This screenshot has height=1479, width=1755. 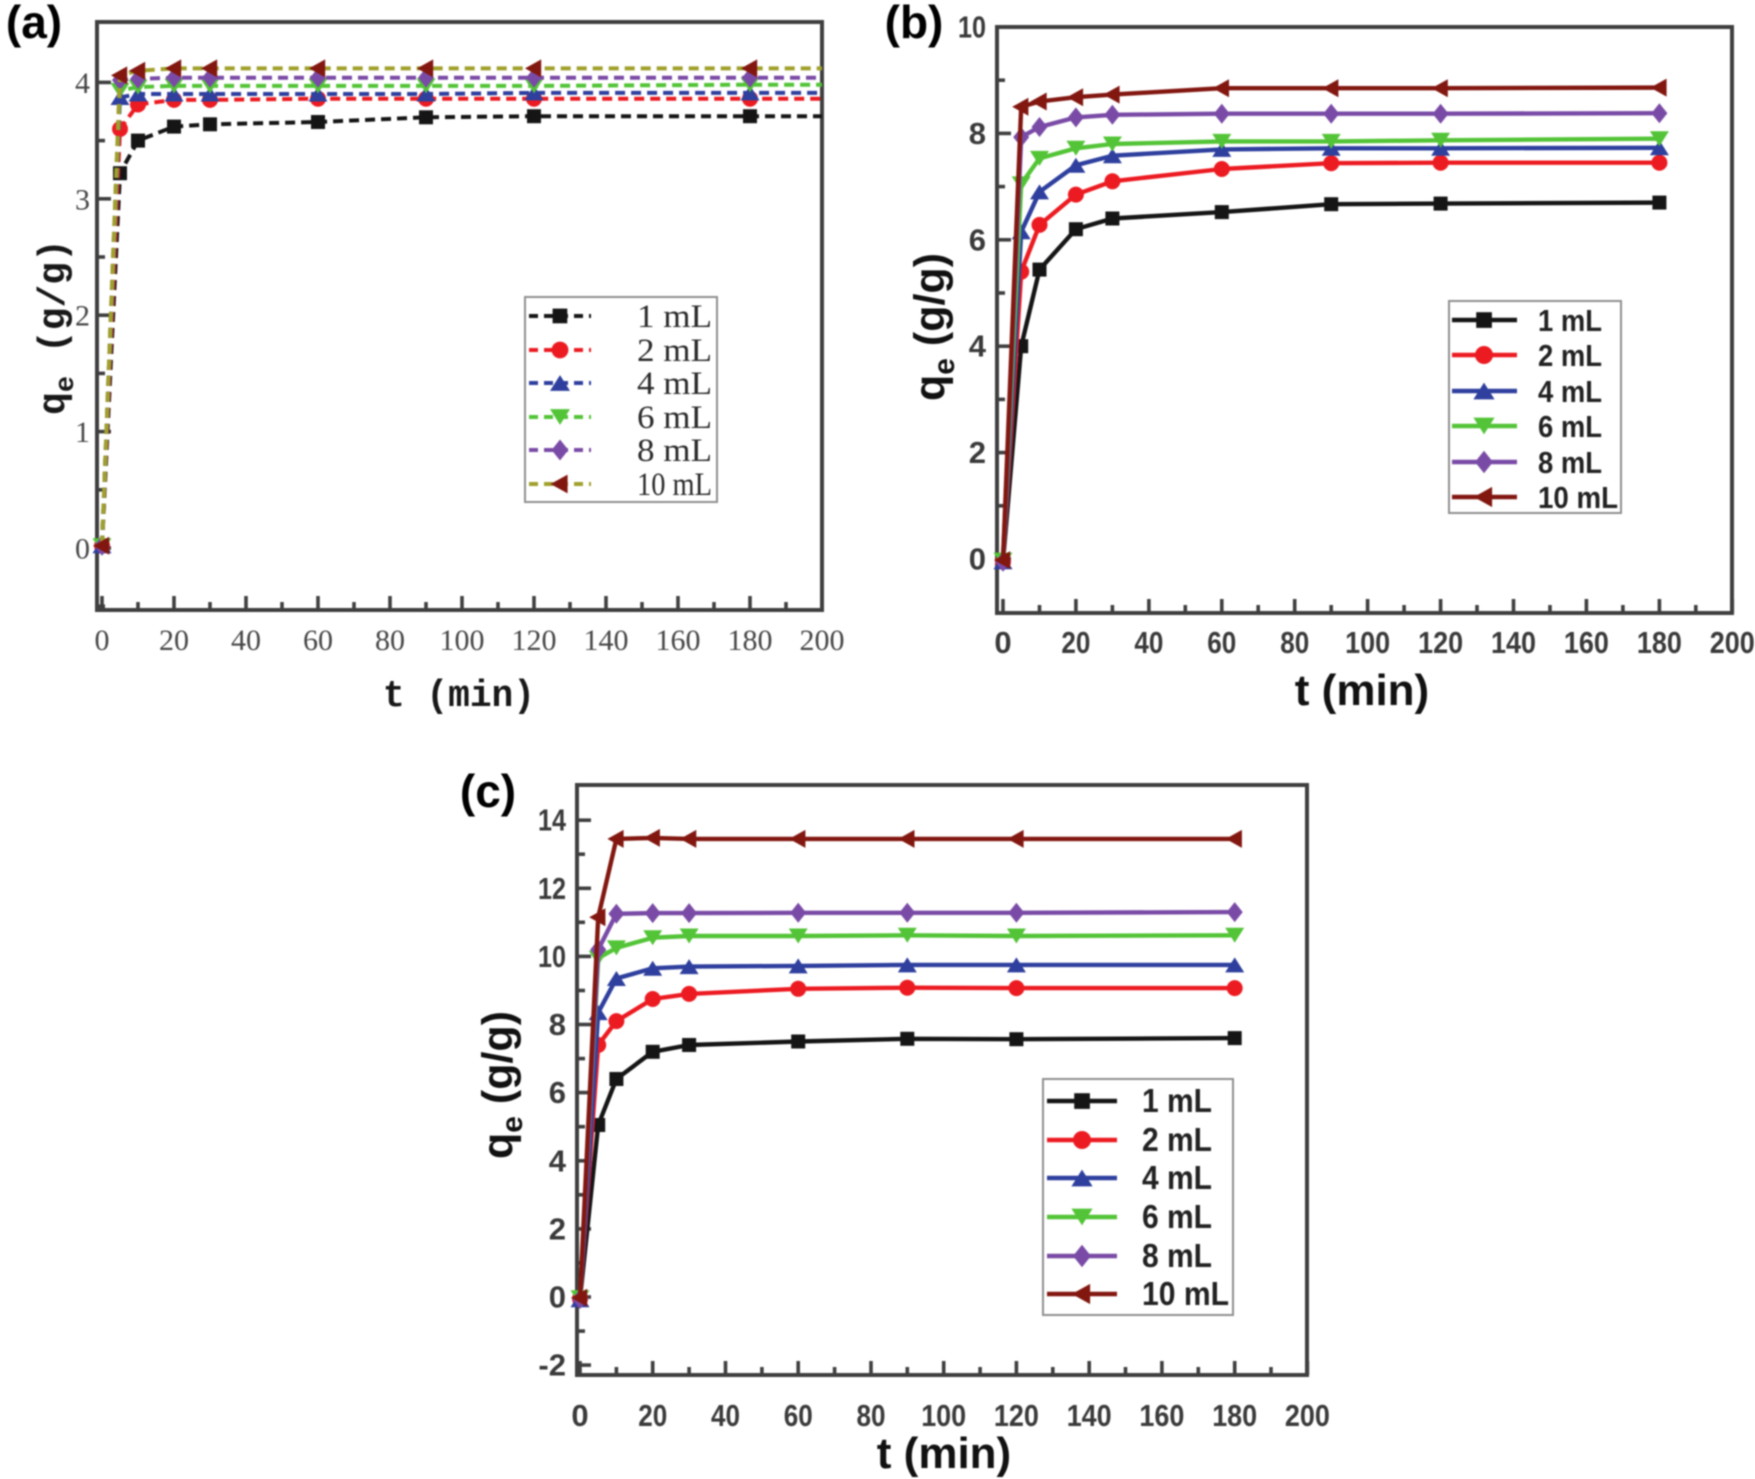 What do you see at coordinates (82, 432) in the screenshot?
I see `svg-text: 1` at bounding box center [82, 432].